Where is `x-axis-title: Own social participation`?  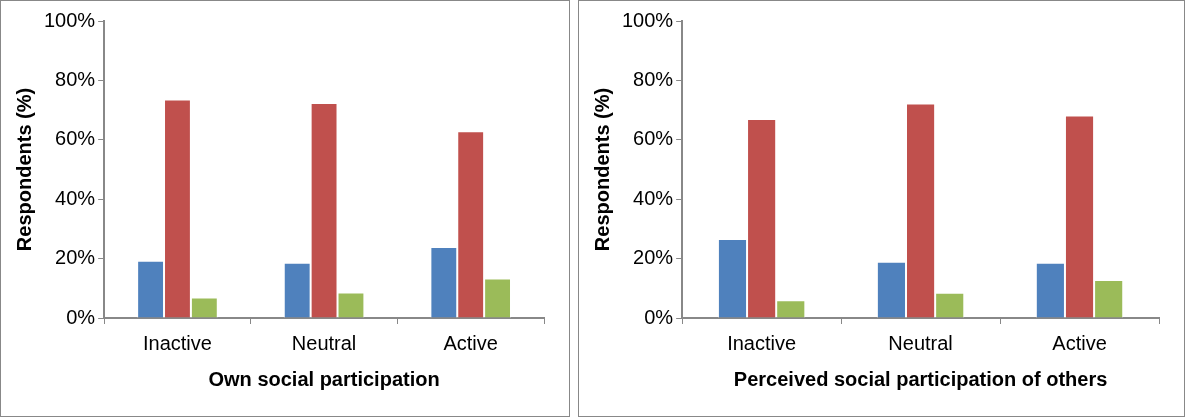
x-axis-title: Own social participation is located at coordinates (324, 378).